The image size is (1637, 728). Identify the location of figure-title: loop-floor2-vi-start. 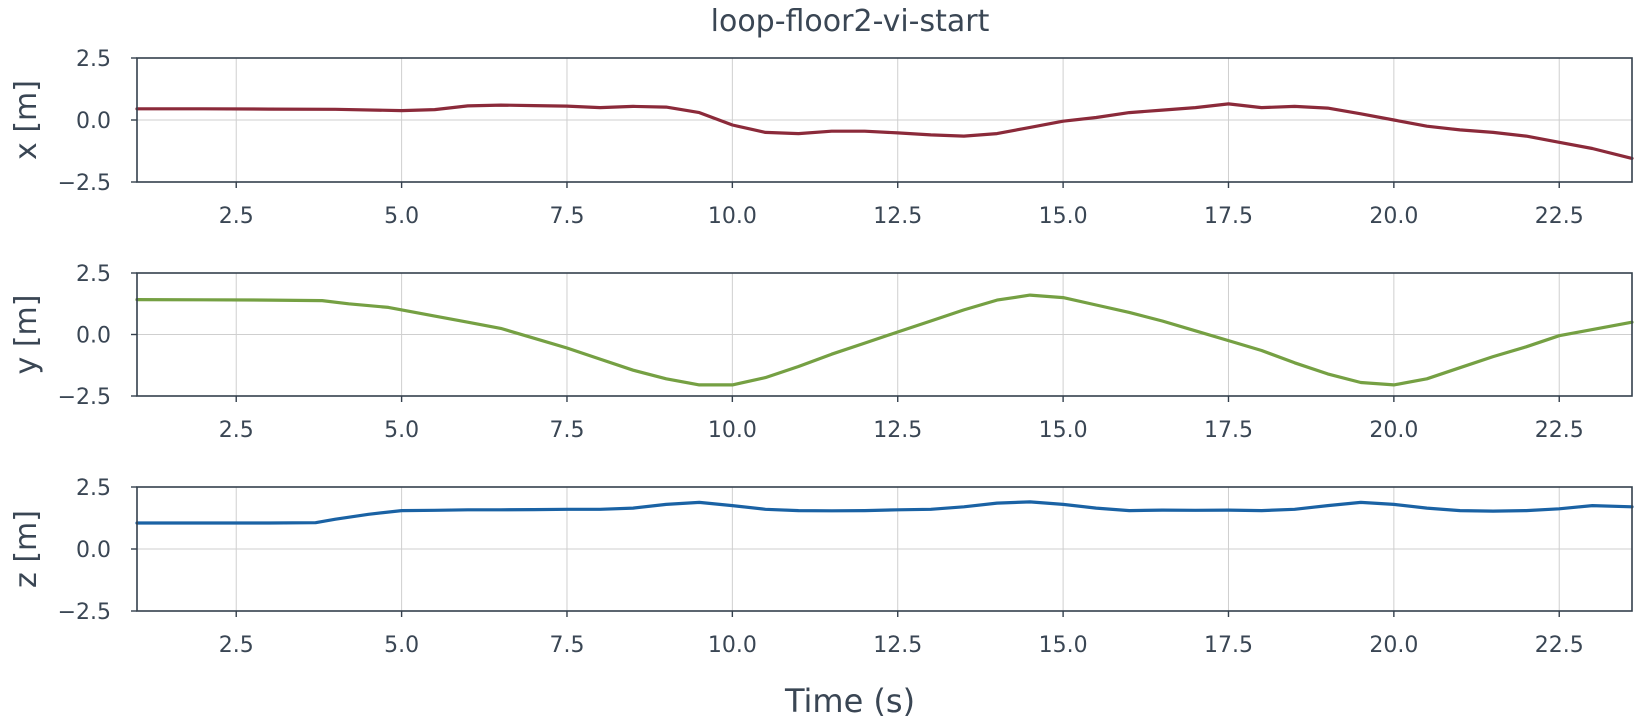
(850, 21).